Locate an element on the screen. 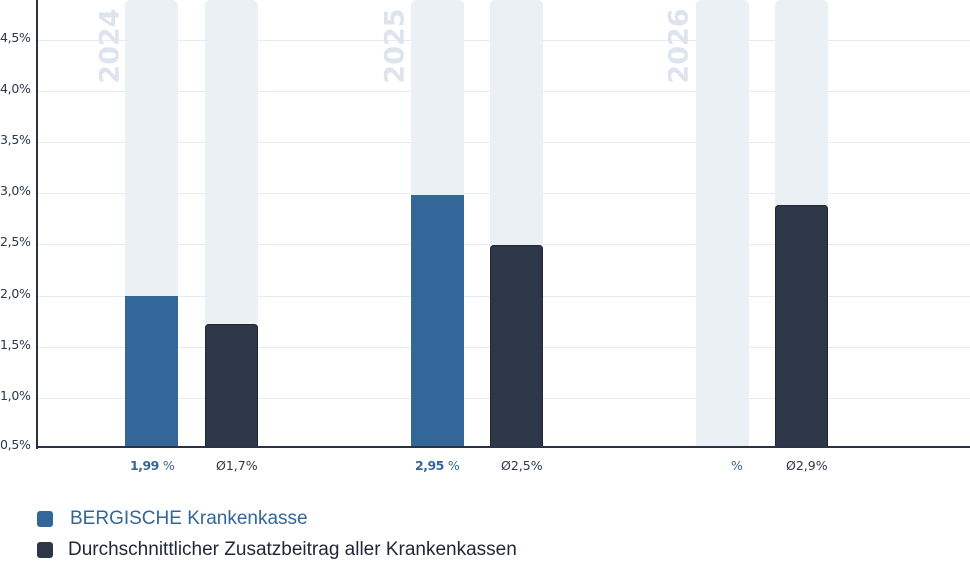  bar-track-2025-bergische is located at coordinates (437, 223).